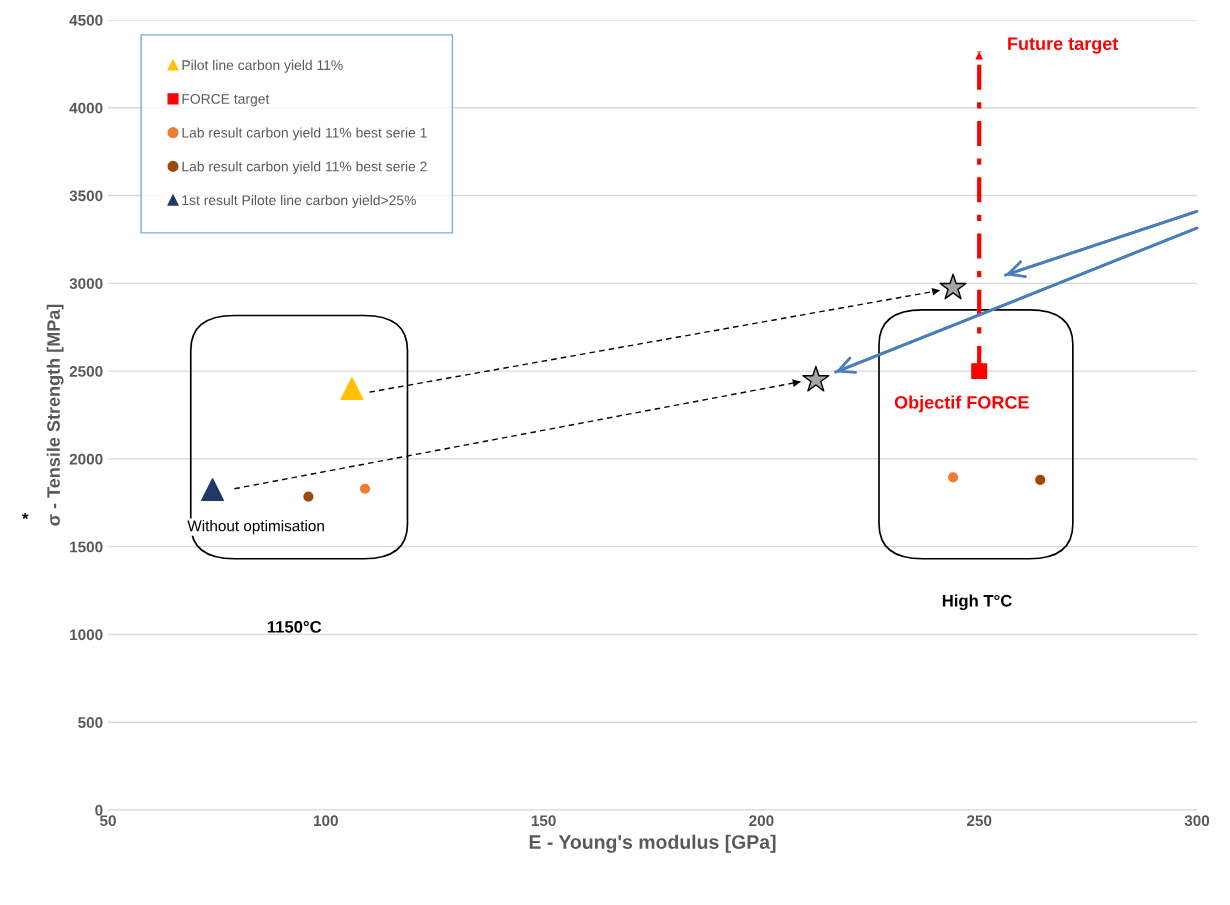 This screenshot has height=905, width=1230. What do you see at coordinates (761, 821) in the screenshot?
I see `x-tick-label: 200` at bounding box center [761, 821].